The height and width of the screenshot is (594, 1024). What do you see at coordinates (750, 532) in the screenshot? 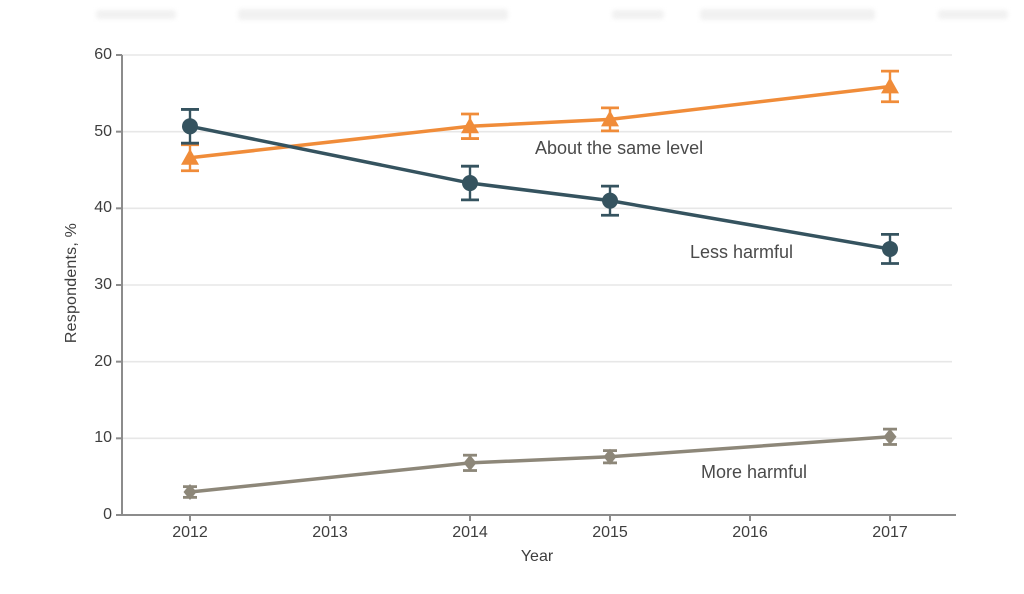
I see `x-tick-label: 2016` at bounding box center [750, 532].